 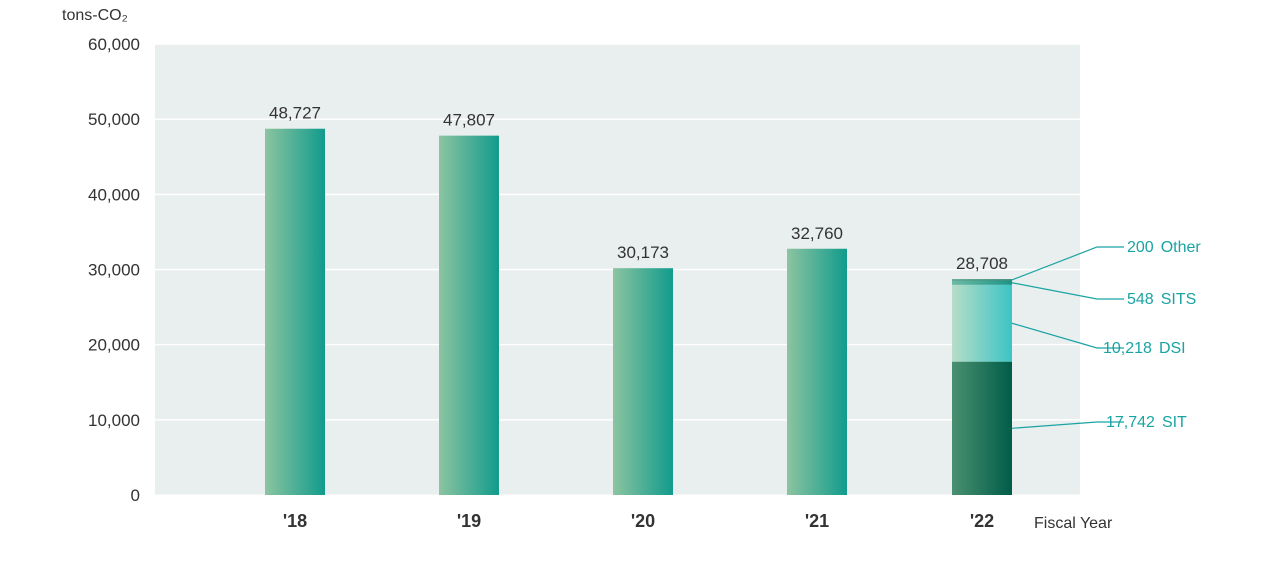 What do you see at coordinates (295, 521) in the screenshot?
I see `x-tick-label: '18` at bounding box center [295, 521].